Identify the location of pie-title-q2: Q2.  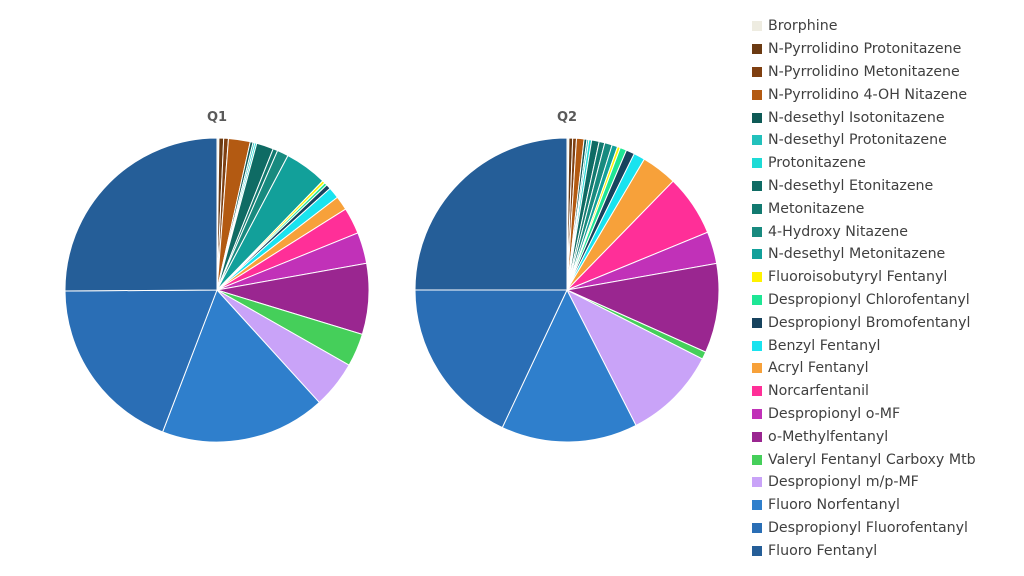
(567, 117).